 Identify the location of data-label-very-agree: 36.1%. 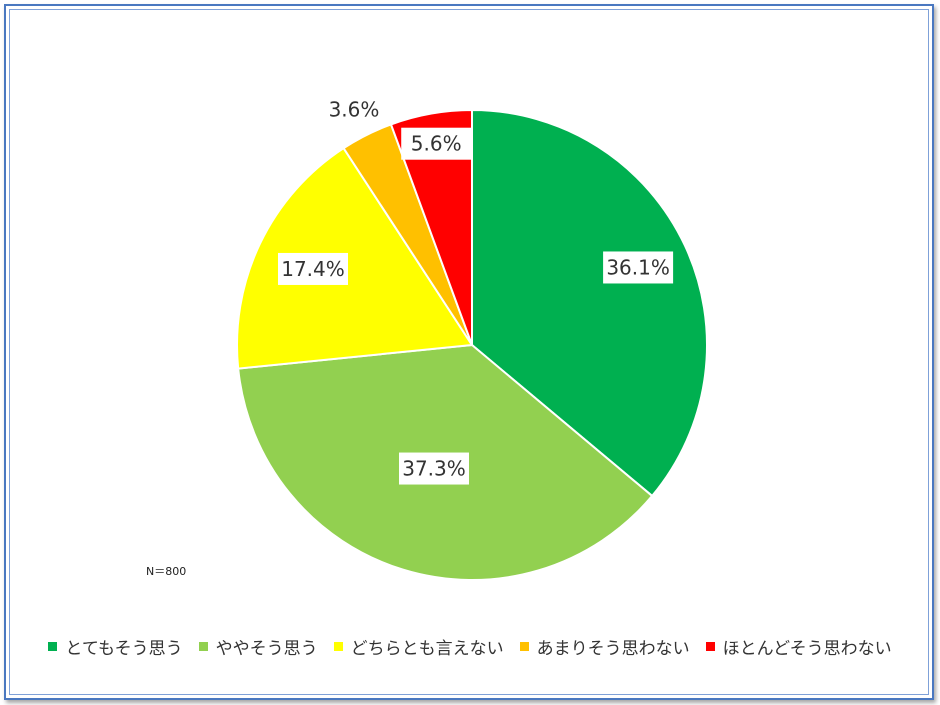
(638, 267).